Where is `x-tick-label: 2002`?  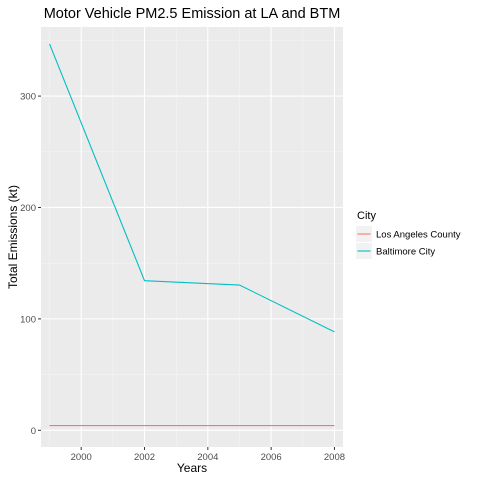
x-tick-label: 2002 is located at coordinates (144, 457).